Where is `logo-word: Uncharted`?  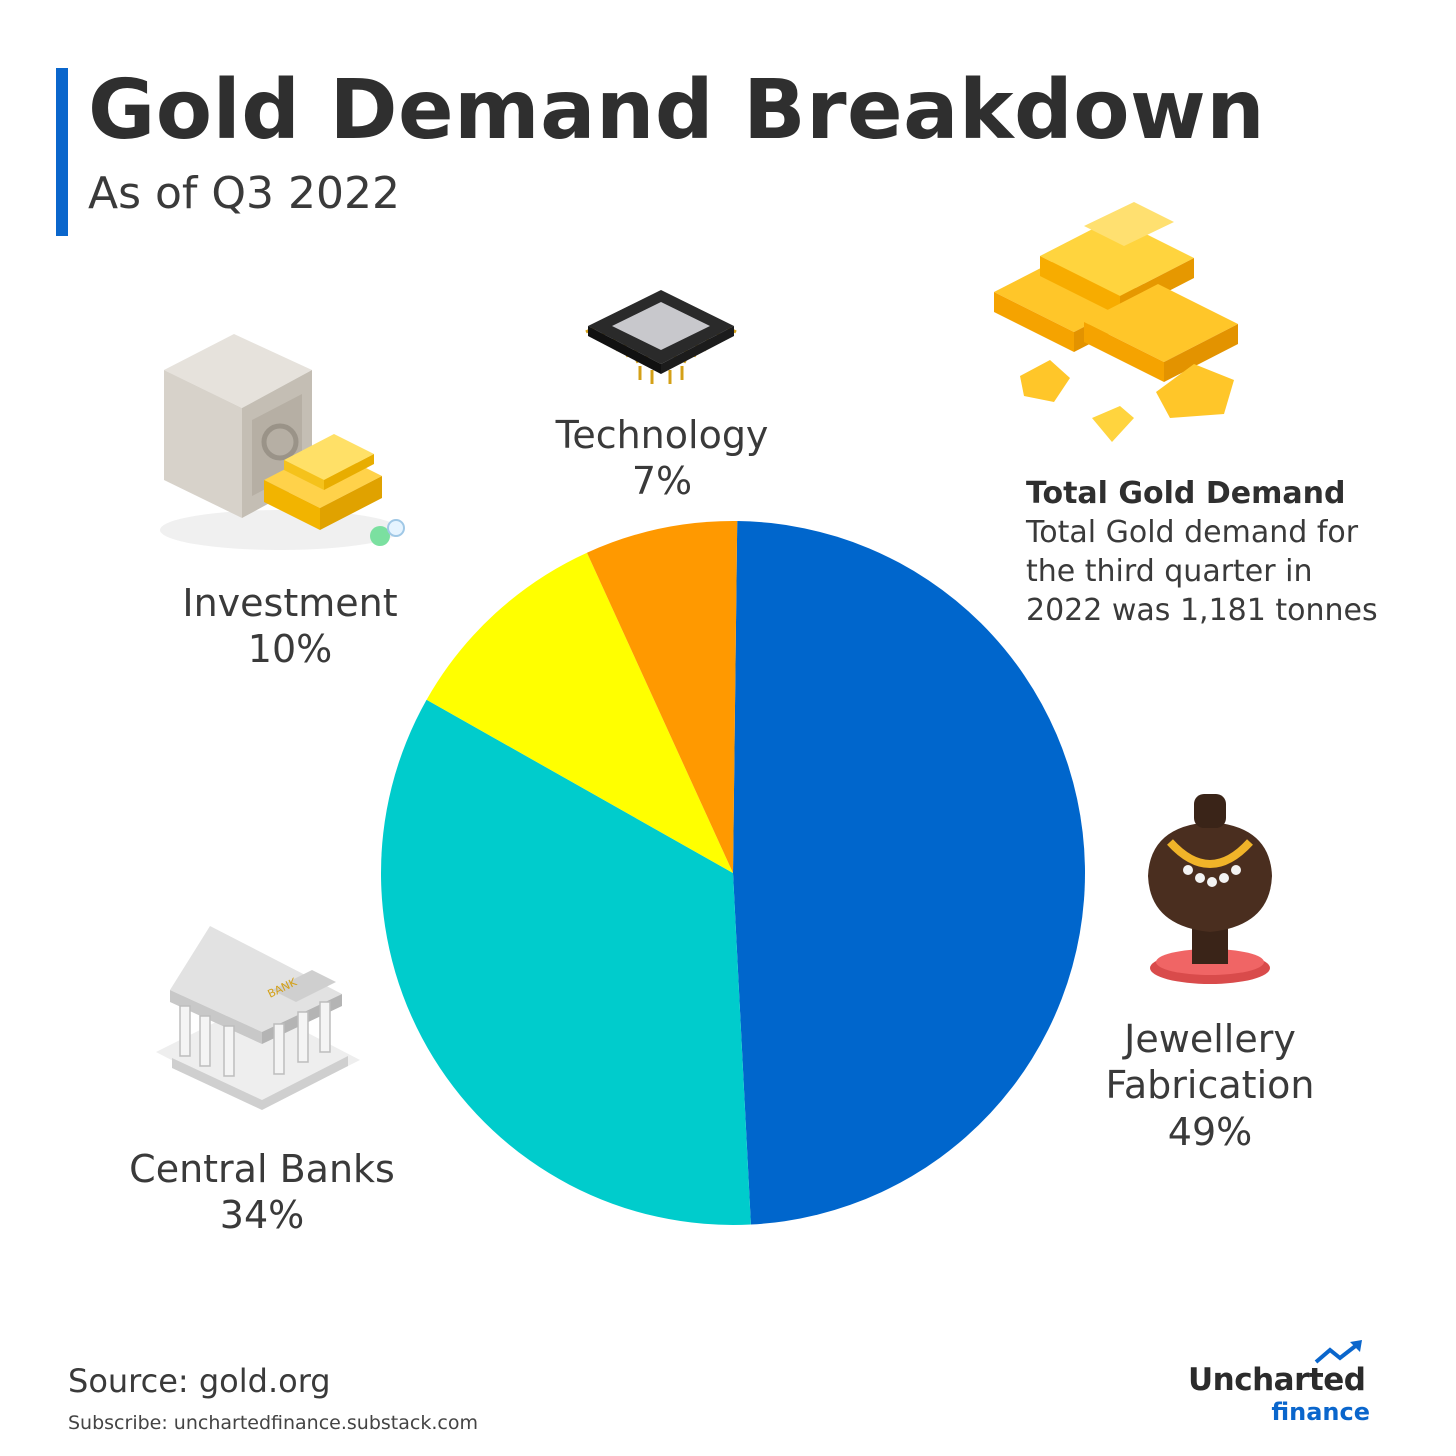 logo-word: Uncharted is located at coordinates (1277, 1380).